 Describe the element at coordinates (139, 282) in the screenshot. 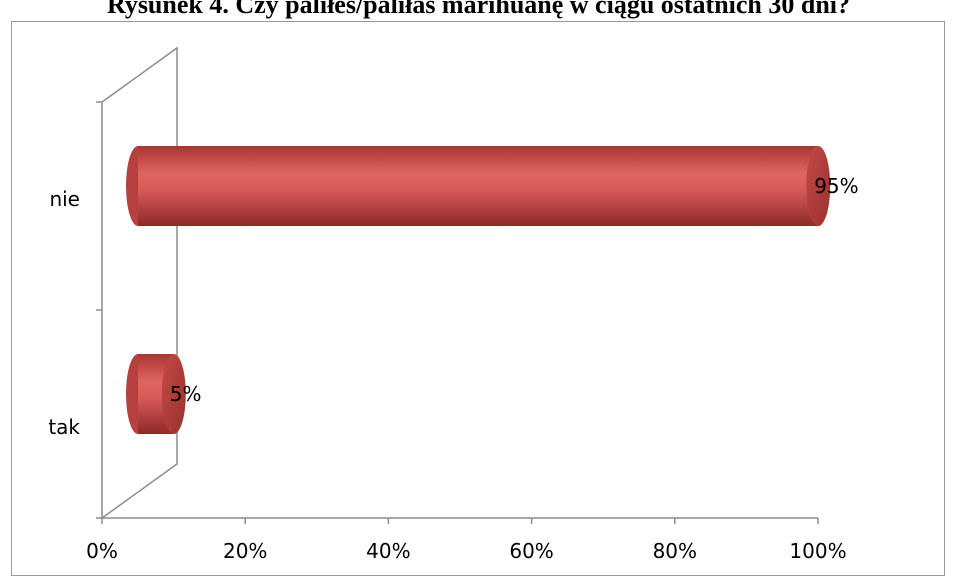

I see `back-wall` at that location.